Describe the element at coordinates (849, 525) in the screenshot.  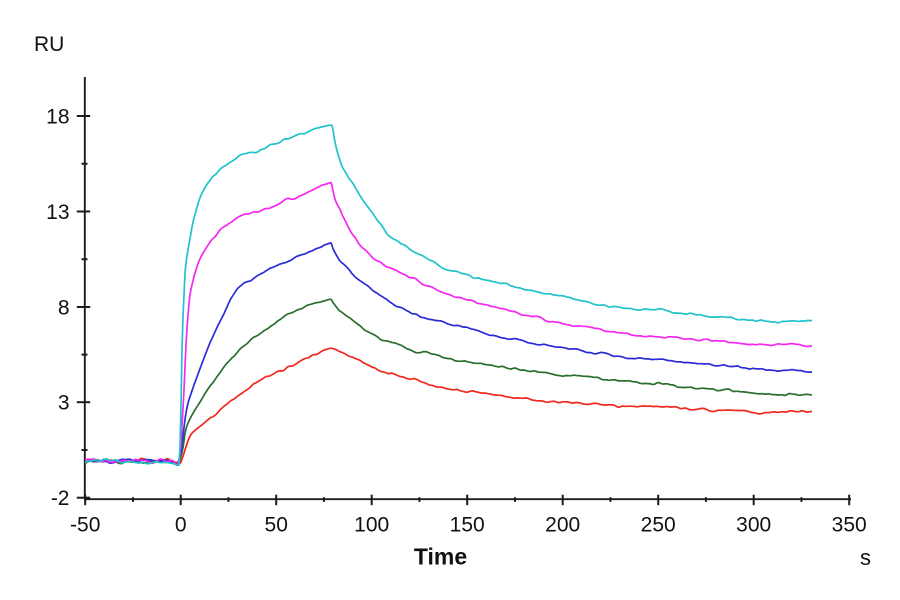
I see `svg-text: 350` at that location.